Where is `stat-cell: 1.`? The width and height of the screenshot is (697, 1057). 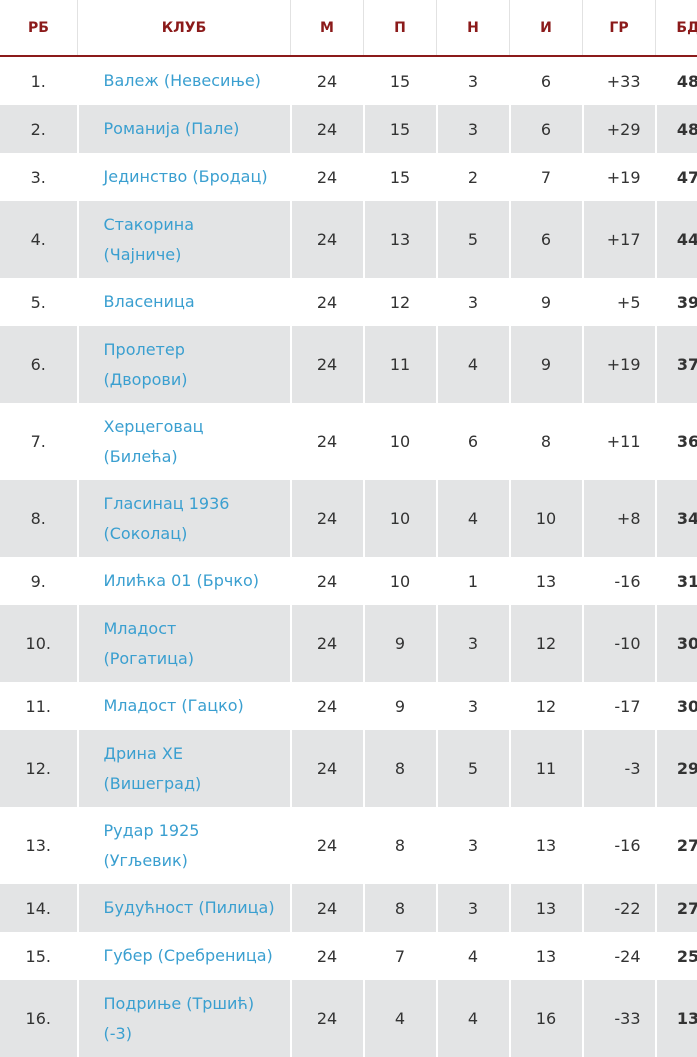 stat-cell: 1. is located at coordinates (39, 80).